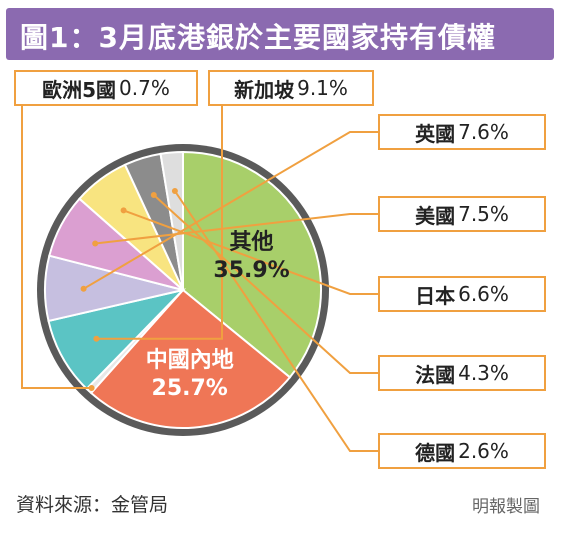 The width and height of the screenshot is (562, 540). I want to click on callout-8: 法國 4.3%, so click(462, 373).